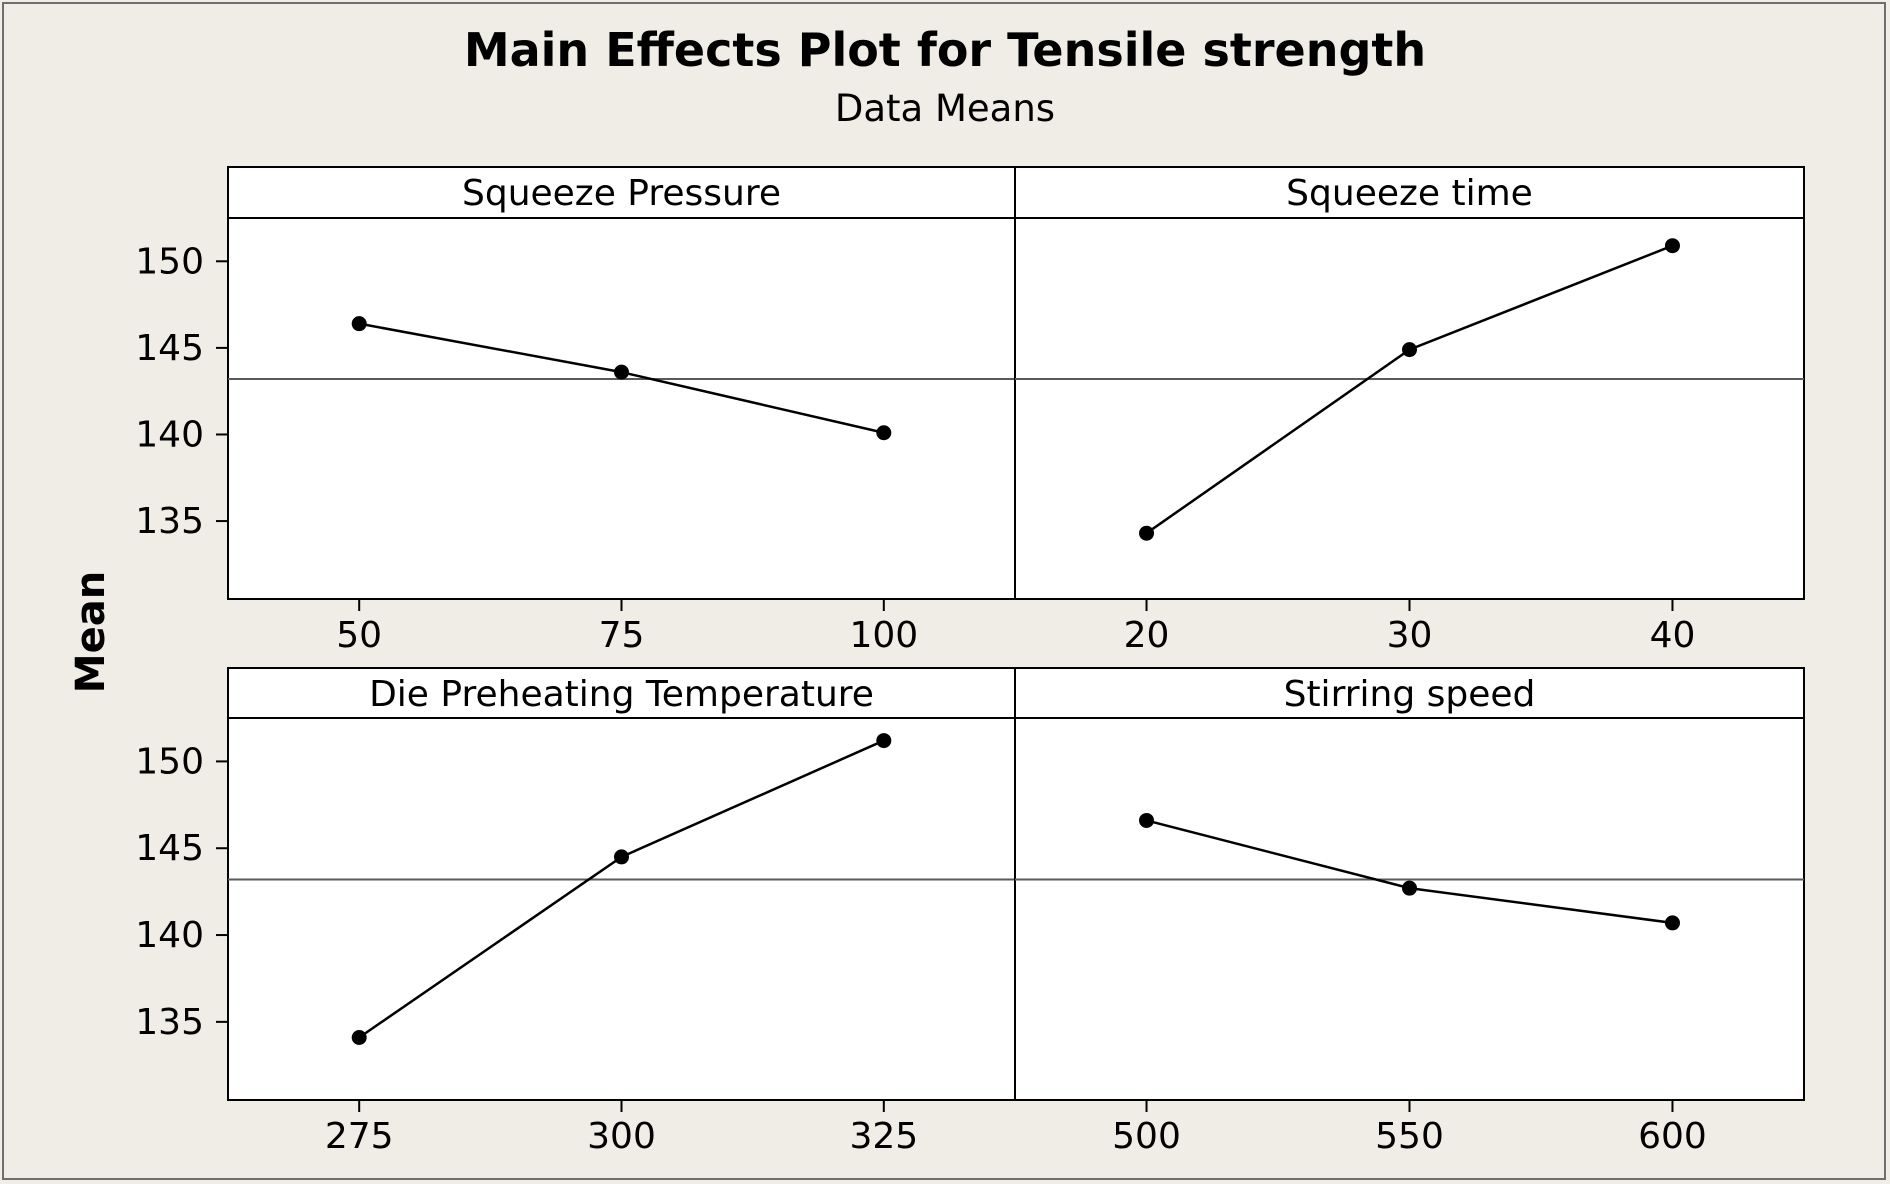 This screenshot has width=1890, height=1184. I want to click on x-tick-label: 500, so click(1146, 1136).